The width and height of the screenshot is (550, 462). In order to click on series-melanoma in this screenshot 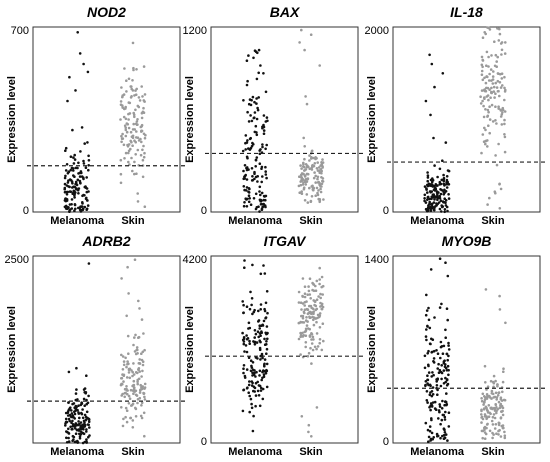, I will do `click(255, 130)`.